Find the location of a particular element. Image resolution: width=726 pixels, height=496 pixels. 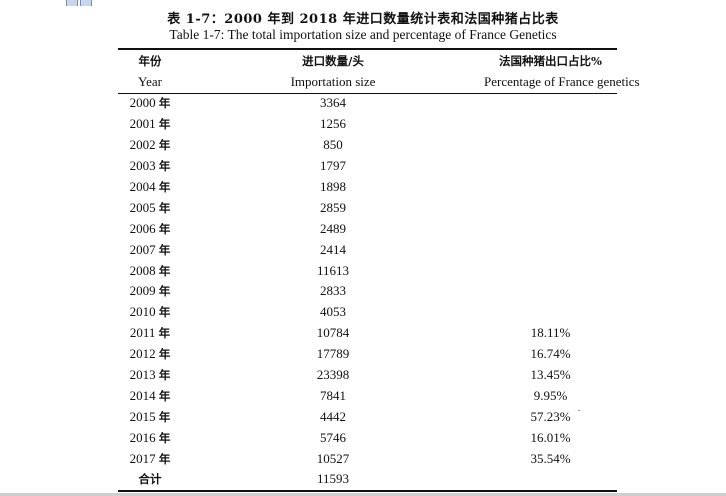

year-value: 2015 is located at coordinates (142, 416).